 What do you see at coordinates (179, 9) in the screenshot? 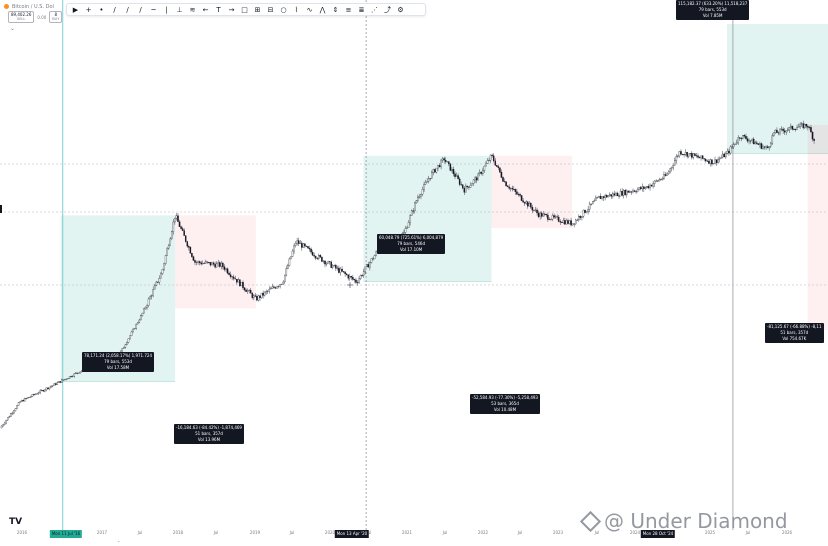
I see `horizontal-ray-icon: ⊥` at bounding box center [179, 9].